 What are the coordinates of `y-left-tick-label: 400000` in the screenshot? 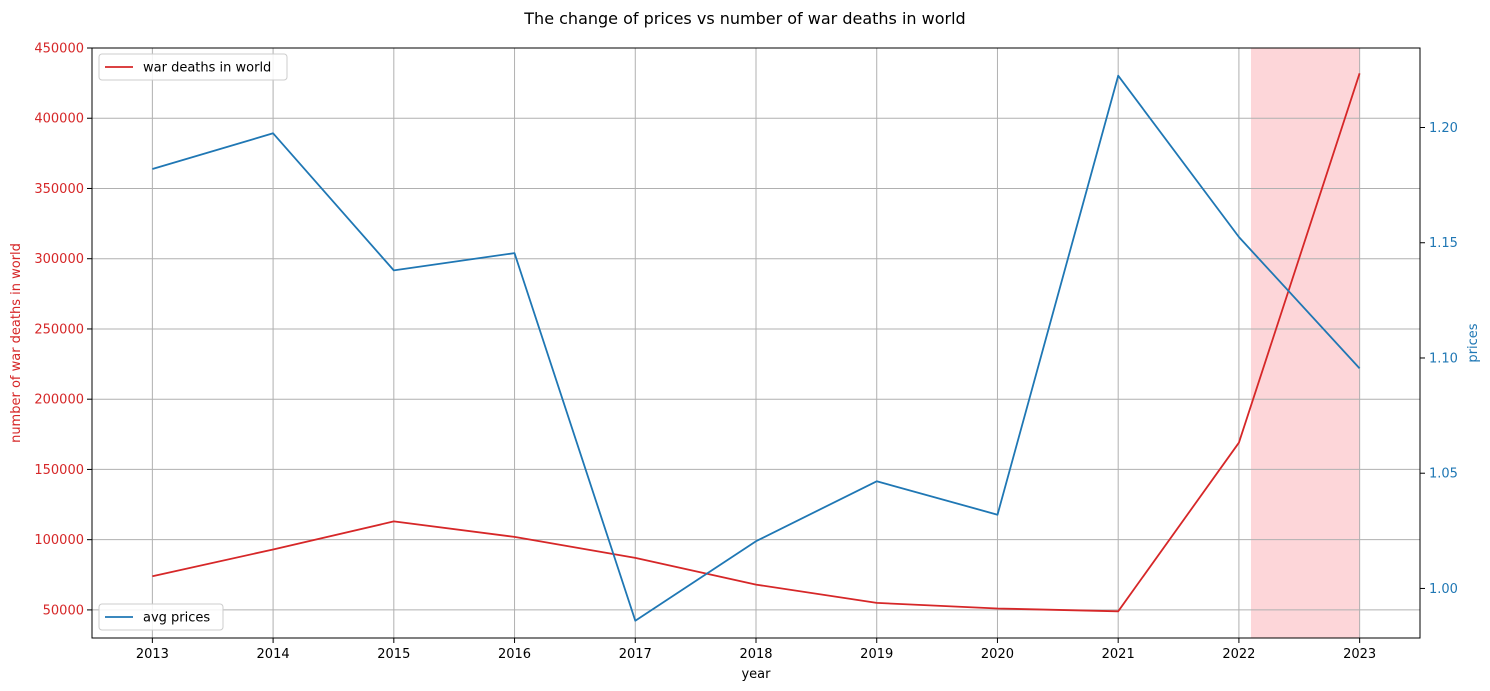 It's located at (59, 119).